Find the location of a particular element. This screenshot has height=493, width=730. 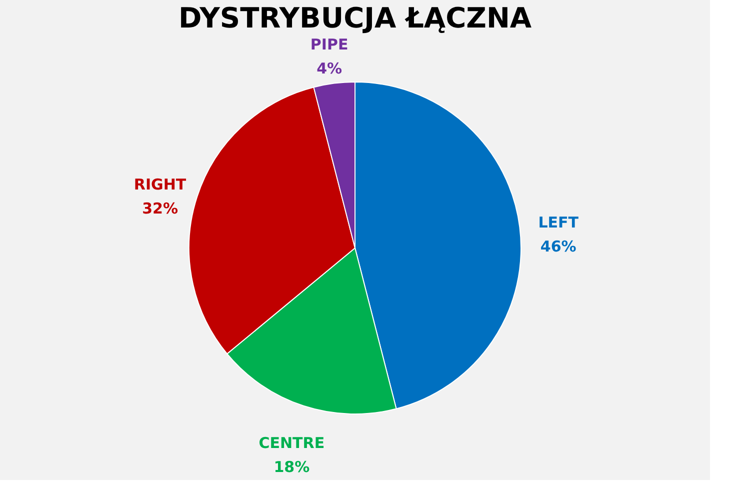

slice-label: LEFT is located at coordinates (559, 222).